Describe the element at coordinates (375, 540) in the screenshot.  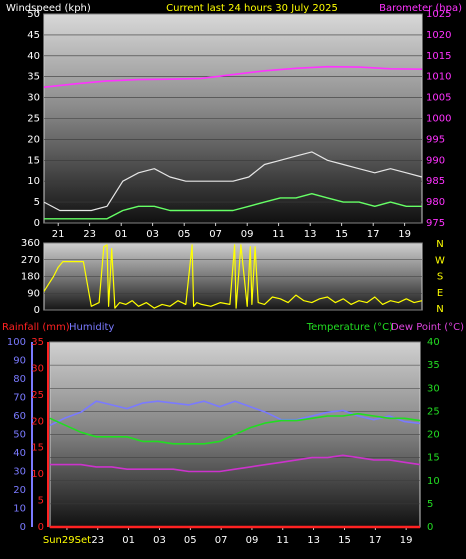
I see `temperature-time-tick-10: 17` at that location.